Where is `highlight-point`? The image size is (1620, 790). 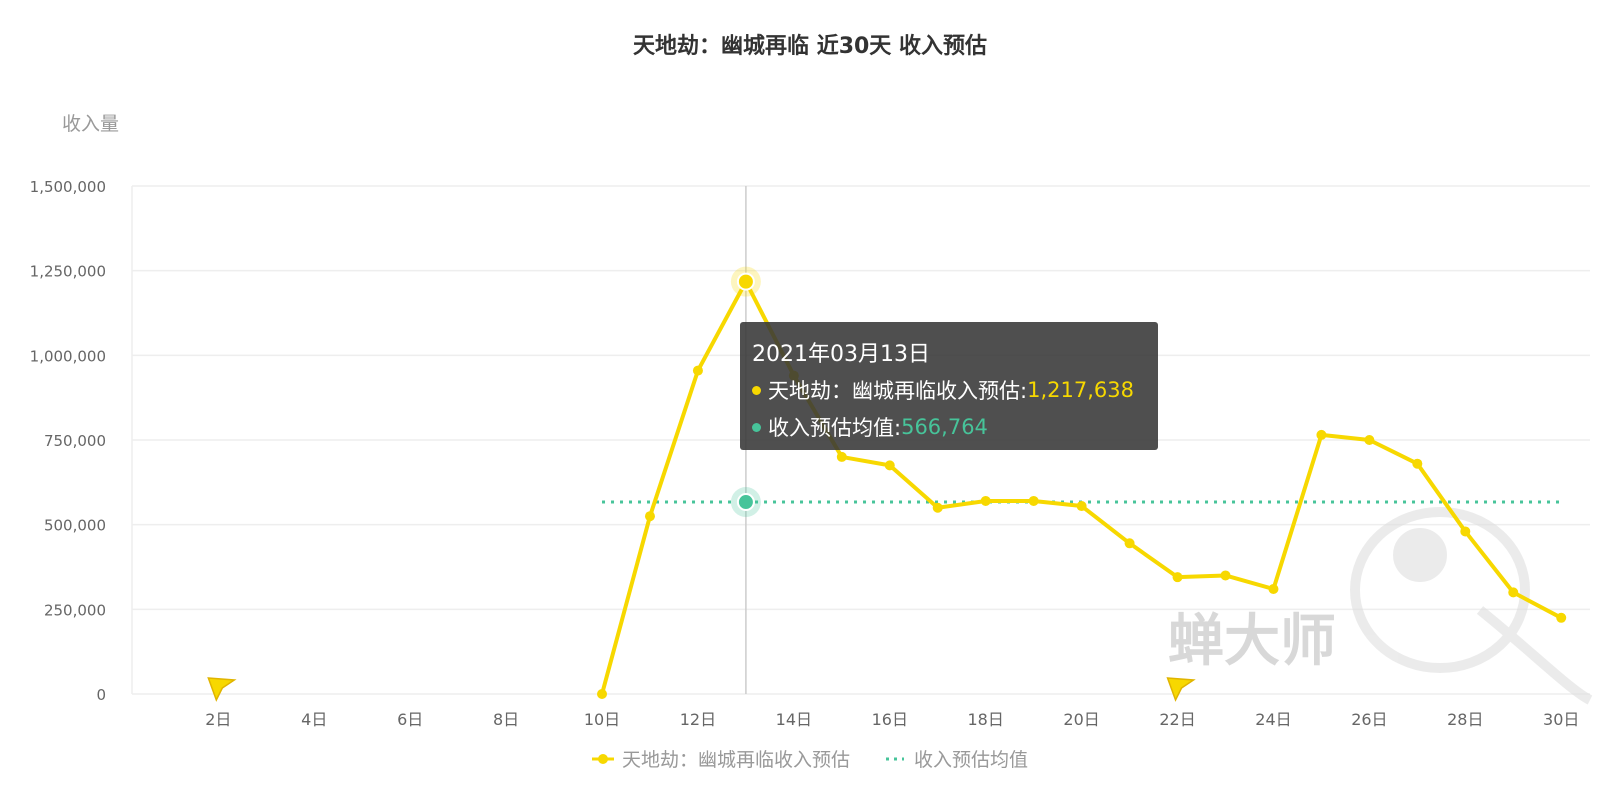
highlight-point is located at coordinates (745, 281).